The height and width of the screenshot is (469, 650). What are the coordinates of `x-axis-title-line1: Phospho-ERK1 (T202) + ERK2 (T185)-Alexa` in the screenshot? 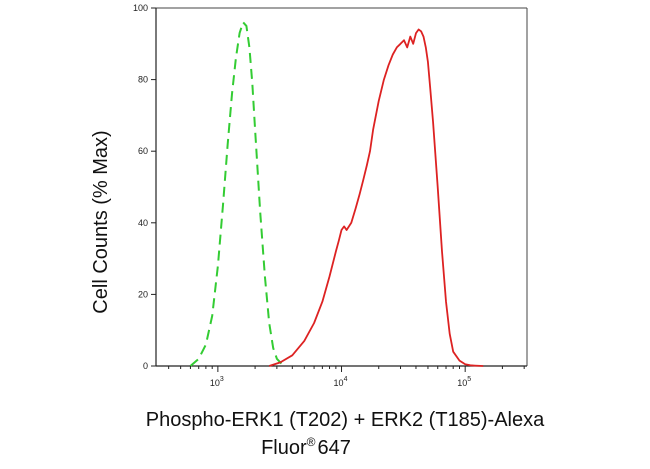 It's located at (345, 420).